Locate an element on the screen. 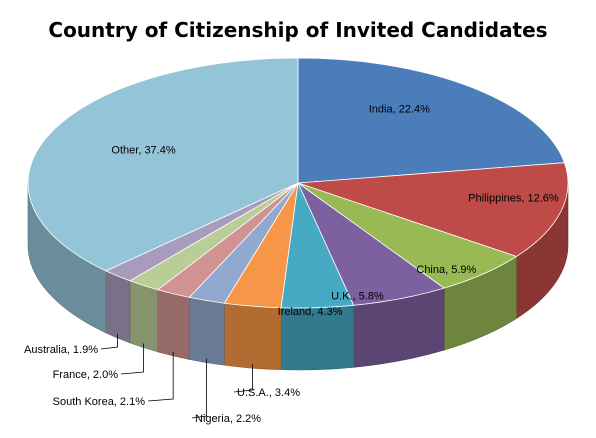  data-label-philippines: Philippines, 12.6% is located at coordinates (513, 198).